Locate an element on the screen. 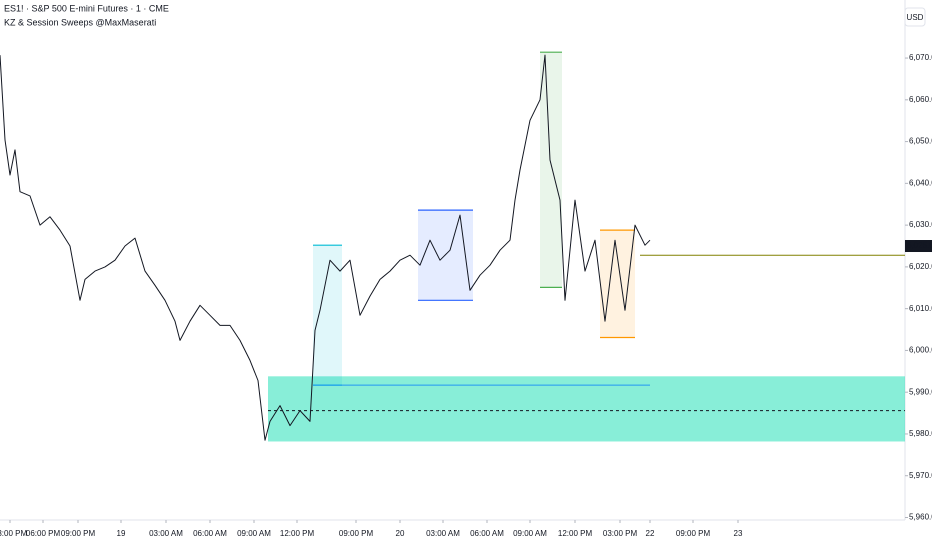 This screenshot has width=932, height=550. y-tick-label: 6,030.00 is located at coordinates (920, 224).